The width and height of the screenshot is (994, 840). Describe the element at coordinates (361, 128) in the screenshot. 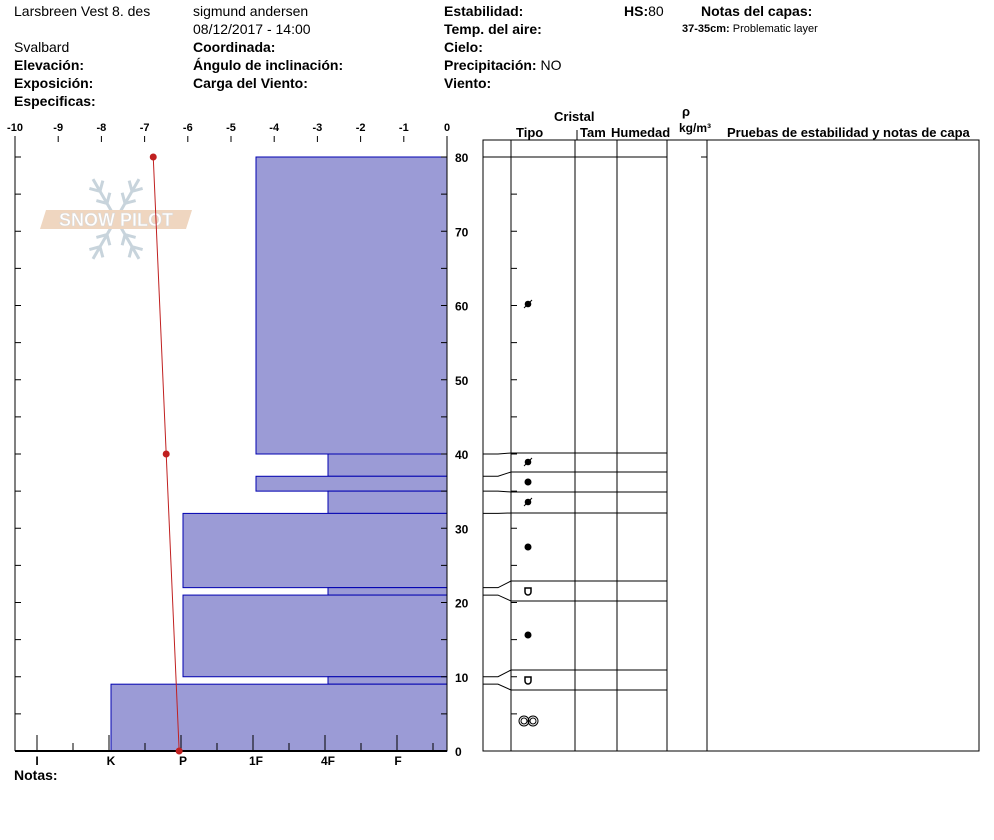

I see `temp-tick-label: -2` at that location.